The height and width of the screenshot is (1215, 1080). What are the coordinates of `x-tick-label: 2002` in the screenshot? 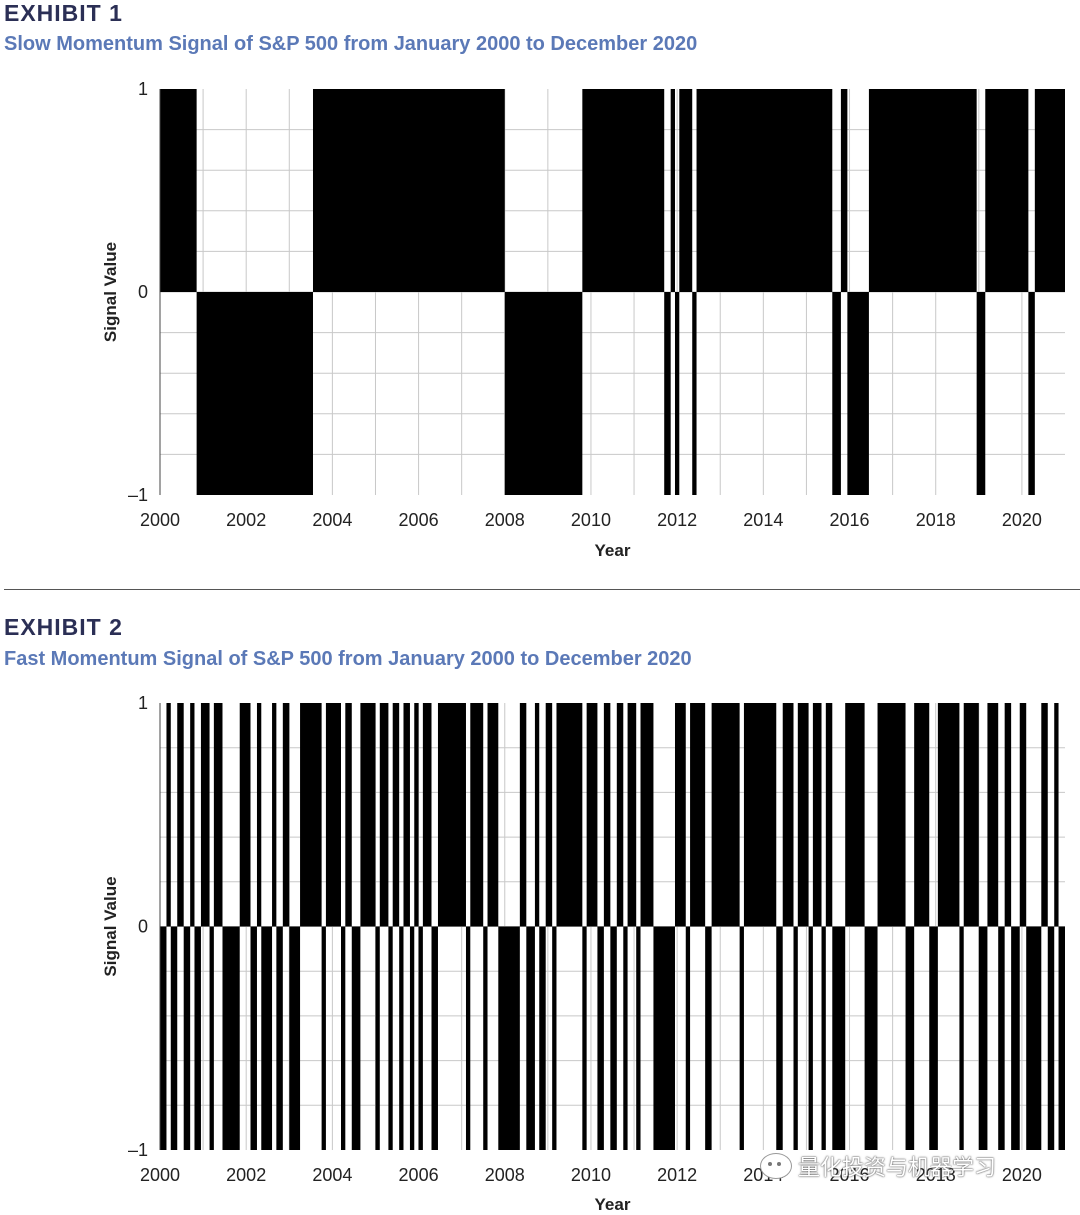 It's located at (246, 1175).